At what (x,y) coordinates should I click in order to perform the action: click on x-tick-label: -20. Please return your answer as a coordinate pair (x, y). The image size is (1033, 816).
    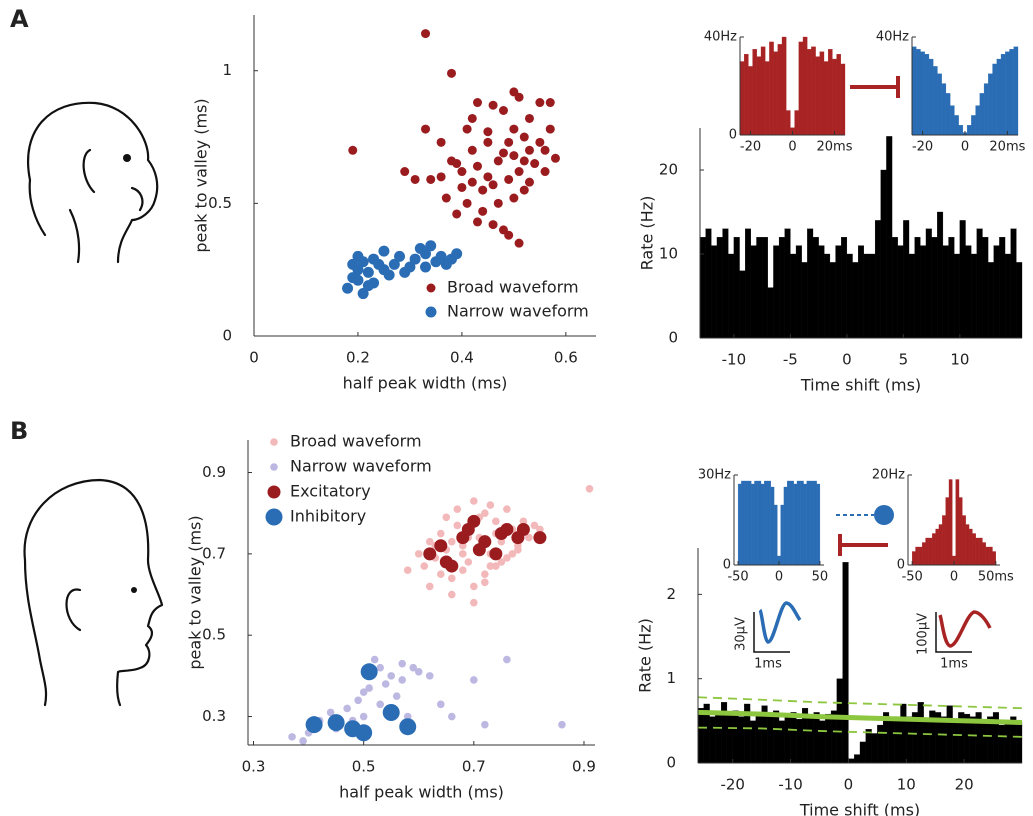
    Looking at the image, I should click on (922, 147).